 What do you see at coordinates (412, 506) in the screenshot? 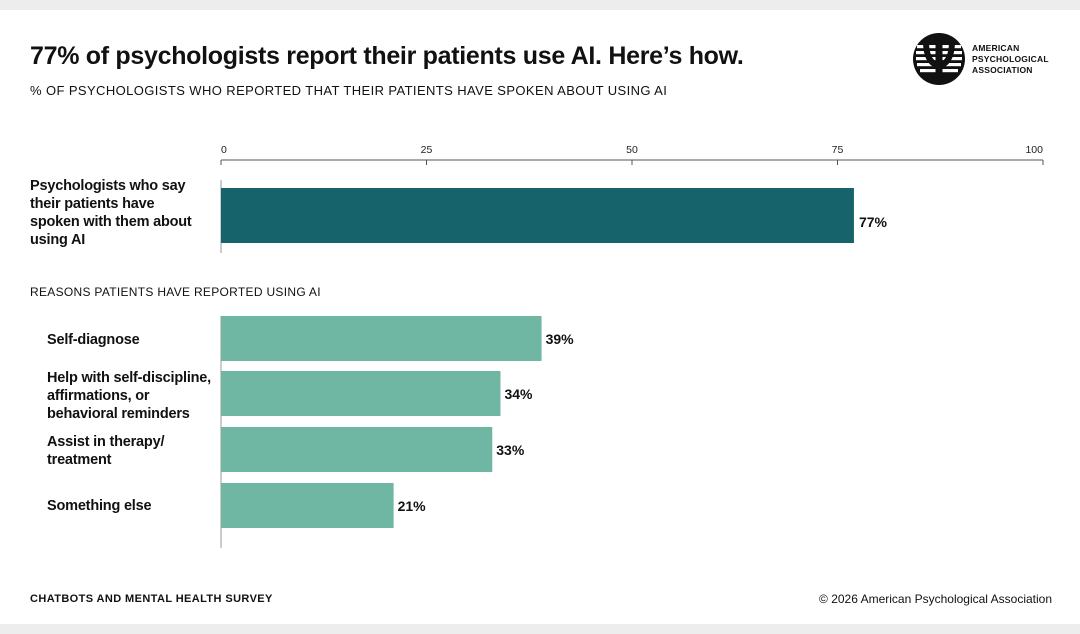
I see `reason-value-label: 21%` at bounding box center [412, 506].